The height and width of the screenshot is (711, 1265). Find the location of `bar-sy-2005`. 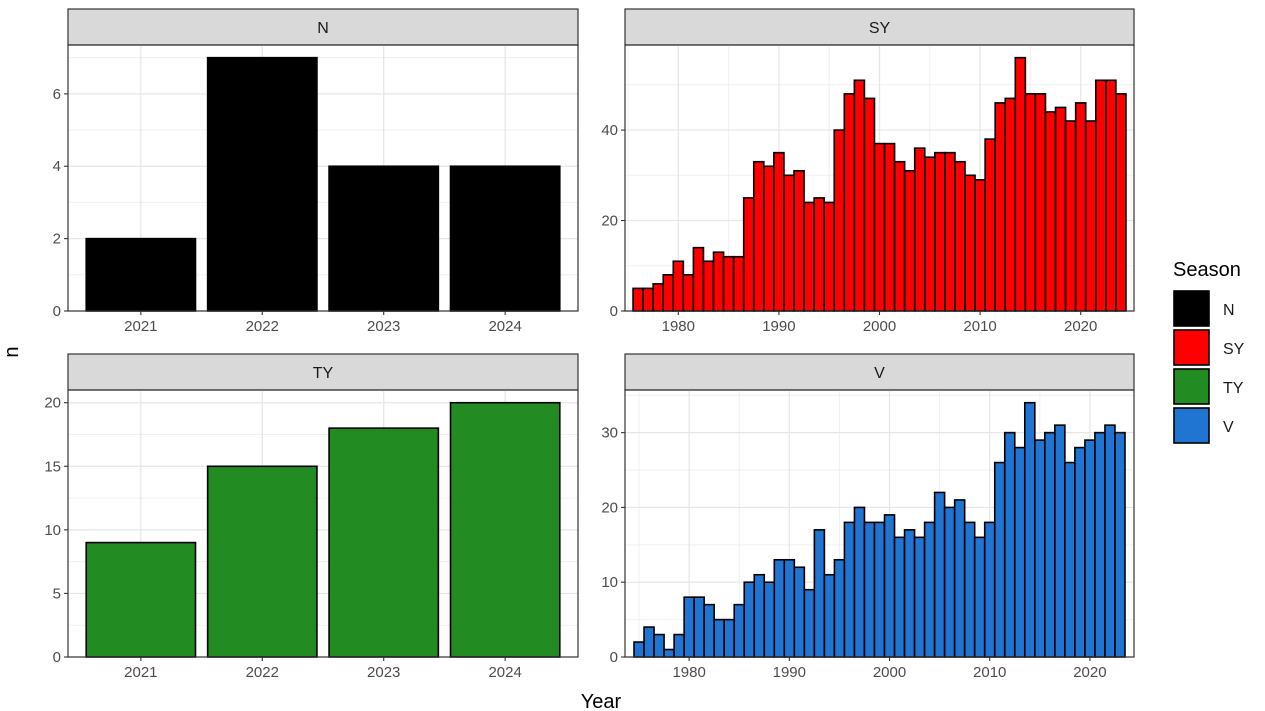

bar-sy-2005 is located at coordinates (929, 234).